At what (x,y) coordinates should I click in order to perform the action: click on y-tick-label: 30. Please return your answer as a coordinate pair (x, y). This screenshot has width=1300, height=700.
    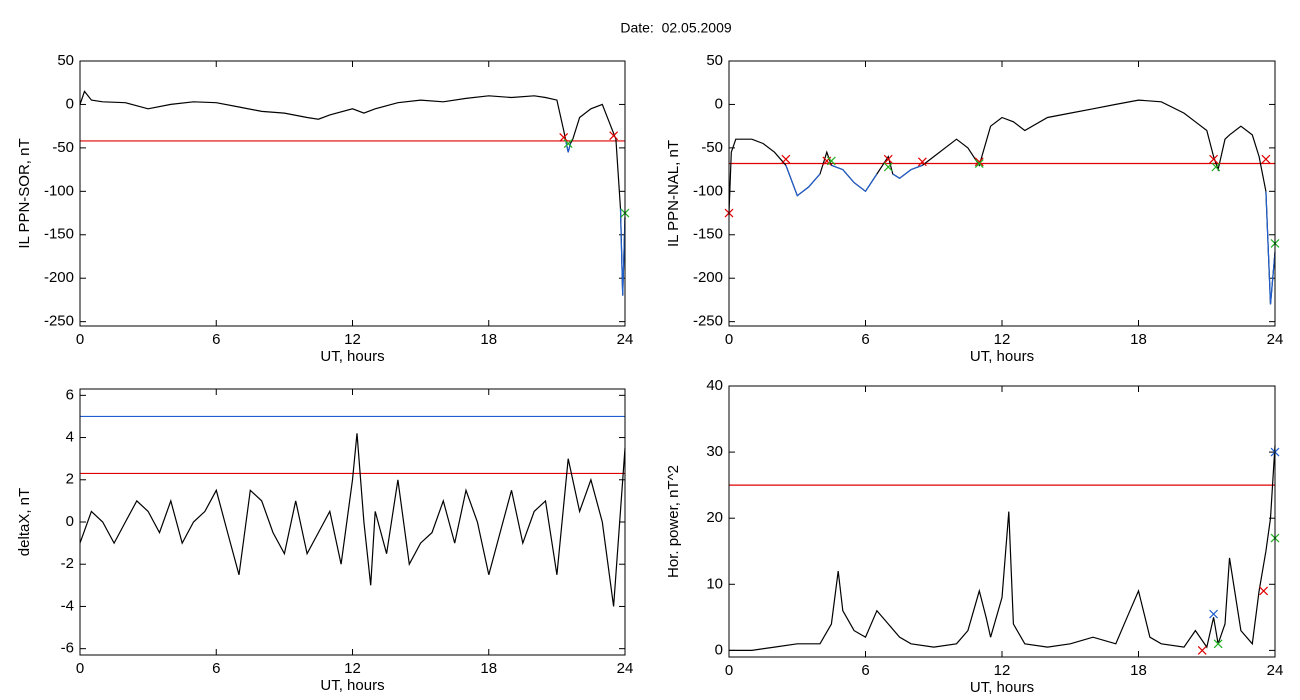
    Looking at the image, I should click on (714, 451).